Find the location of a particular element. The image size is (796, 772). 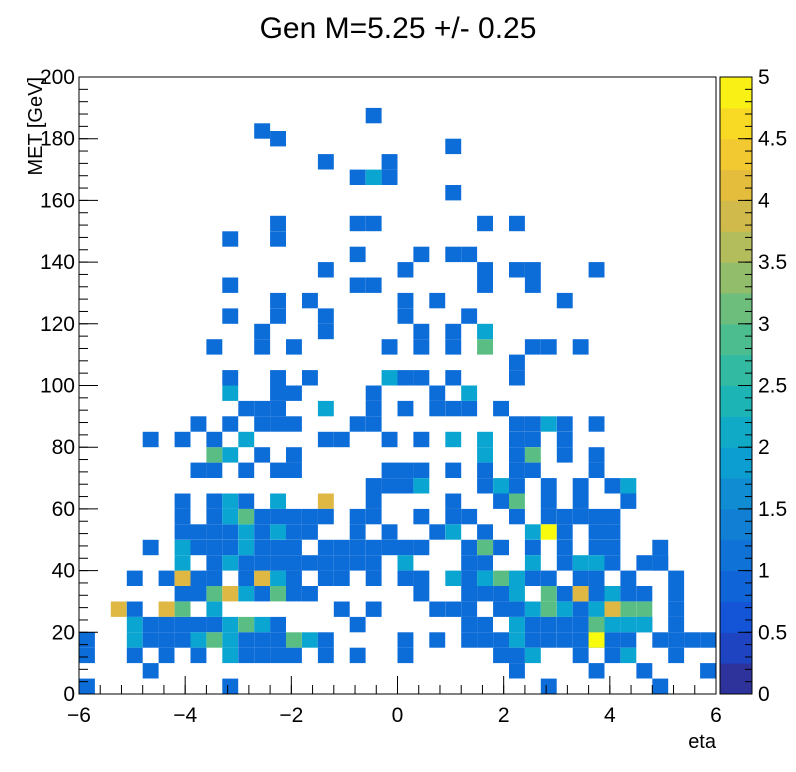

x-tick-label: 2 is located at coordinates (504, 715).